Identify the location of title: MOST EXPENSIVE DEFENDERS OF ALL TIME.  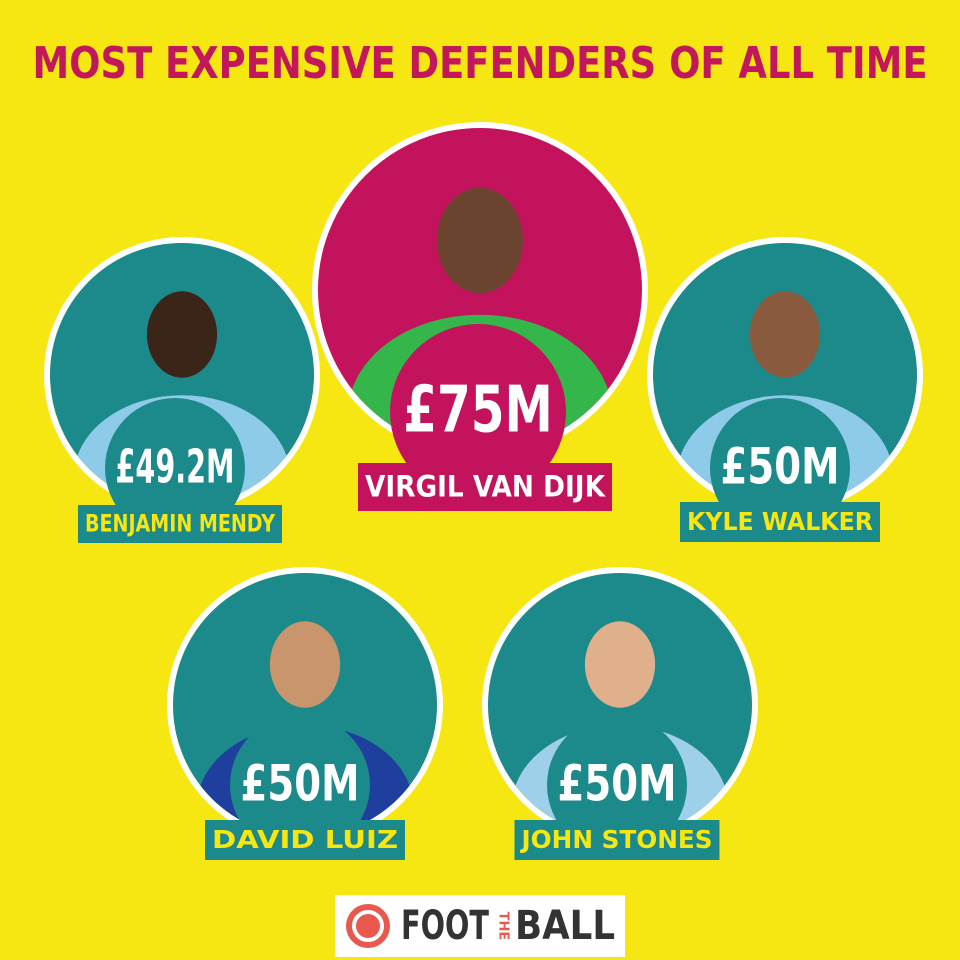
(480, 63).